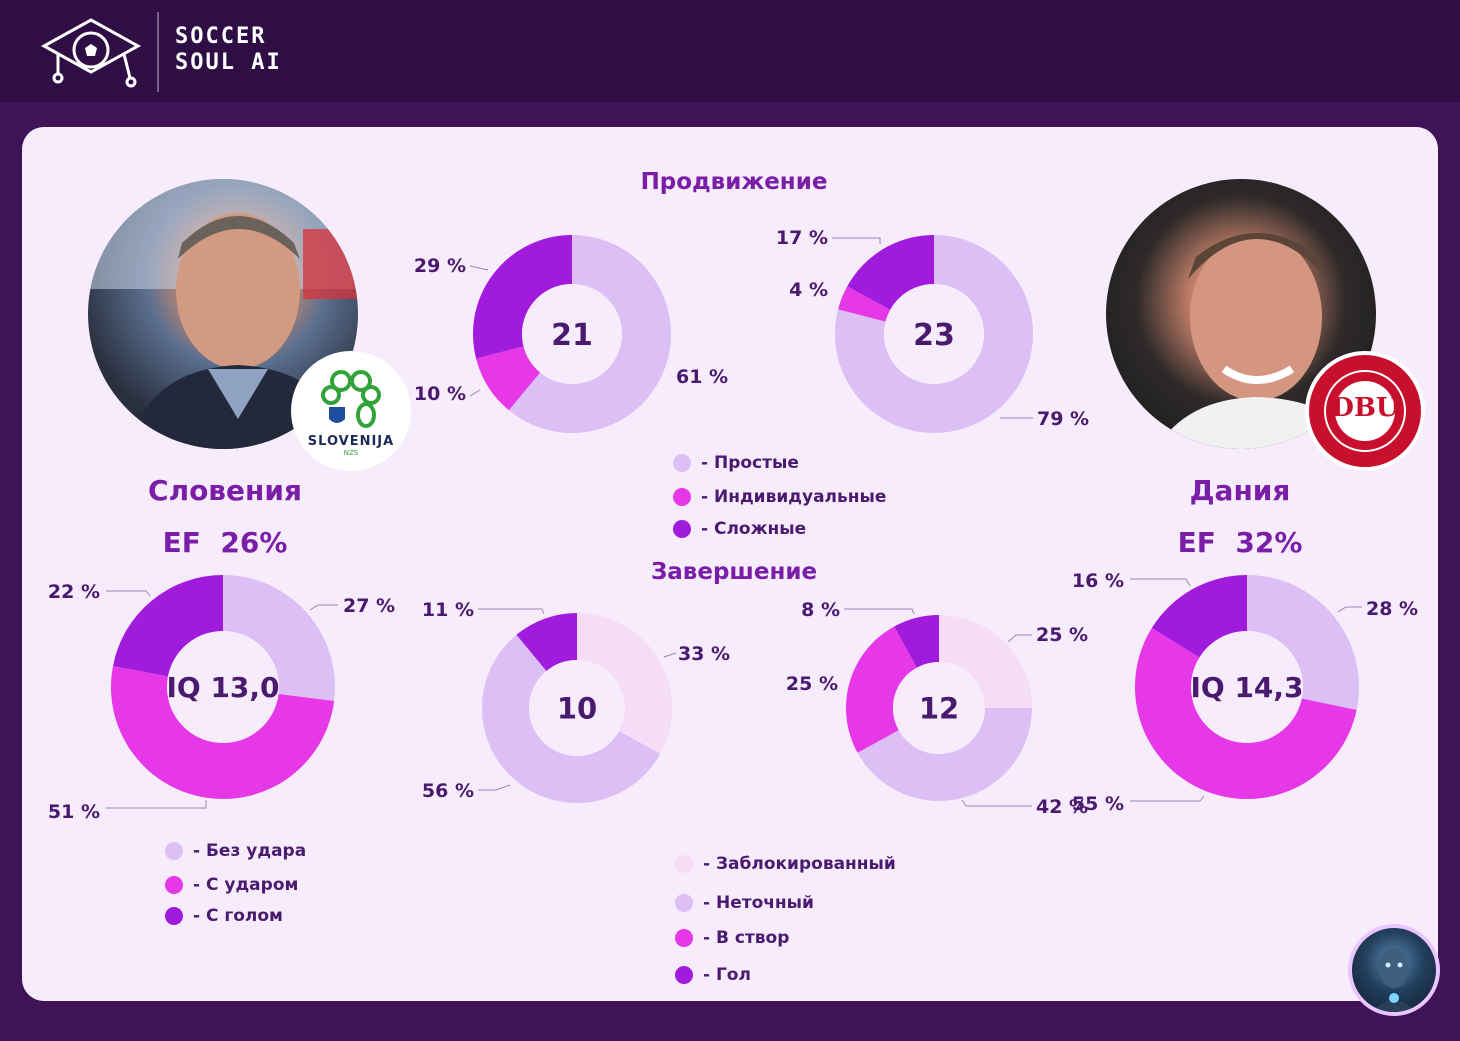 Image resolution: width=1460 pixels, height=1041 pixels. I want to click on legend-label: - Неточный, so click(758, 903).